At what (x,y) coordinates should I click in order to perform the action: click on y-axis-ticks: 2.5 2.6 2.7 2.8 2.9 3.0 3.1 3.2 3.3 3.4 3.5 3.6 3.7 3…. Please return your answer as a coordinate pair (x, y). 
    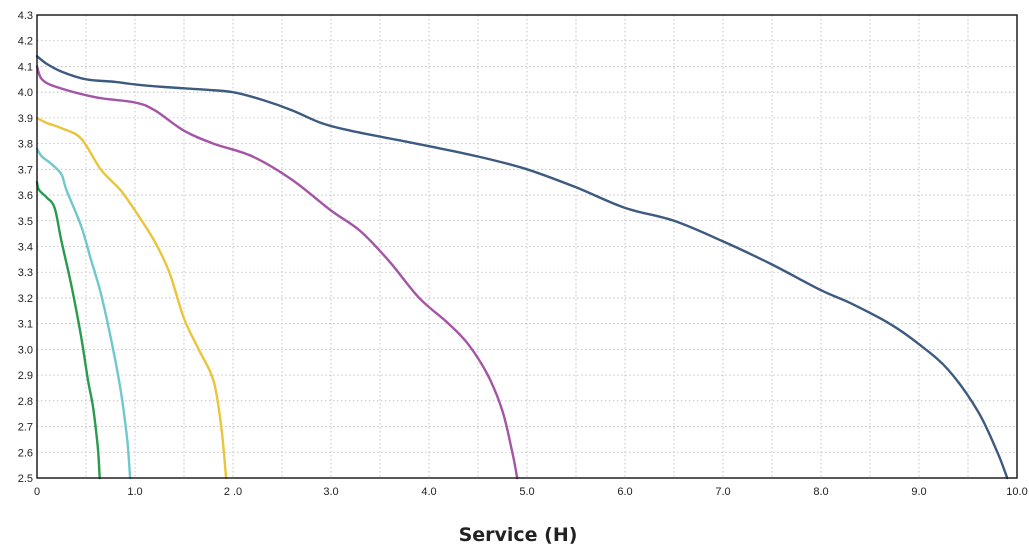
    Looking at the image, I should click on (25, 247).